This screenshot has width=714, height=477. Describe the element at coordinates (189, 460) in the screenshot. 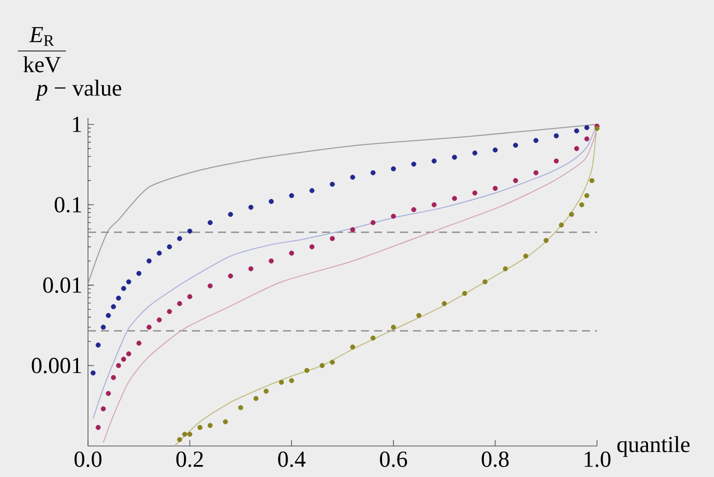

I see `x-tick-label: 0.2` at that location.